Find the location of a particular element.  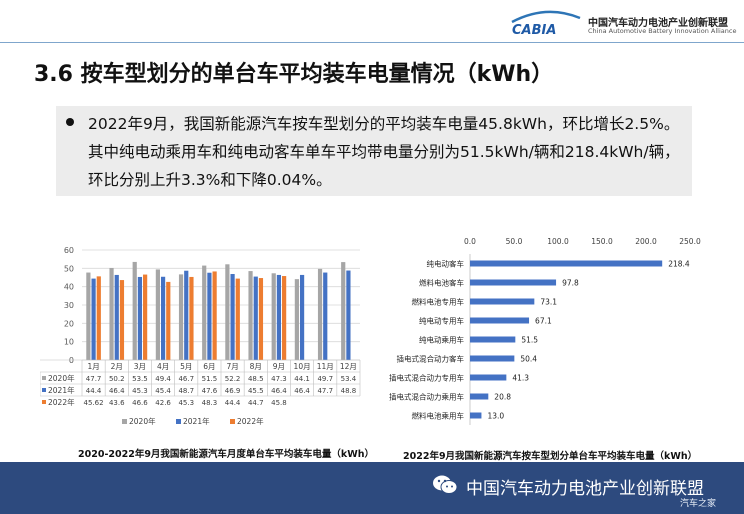

data-label: 46.6 is located at coordinates (140, 403).